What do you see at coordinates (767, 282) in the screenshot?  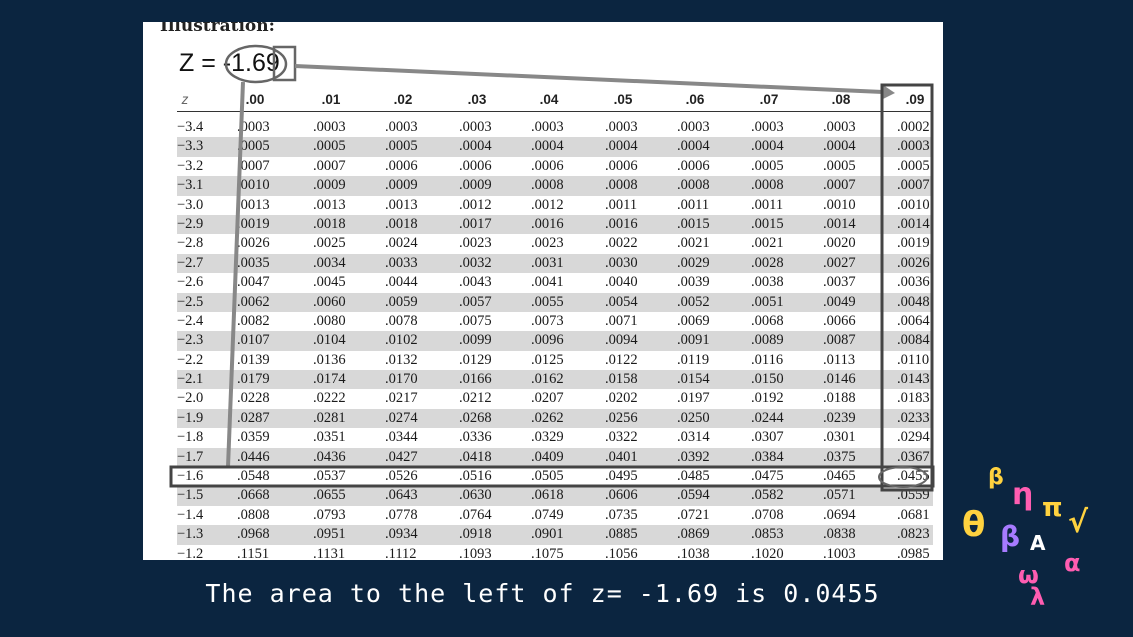 I see `table-cell: .0038` at bounding box center [767, 282].